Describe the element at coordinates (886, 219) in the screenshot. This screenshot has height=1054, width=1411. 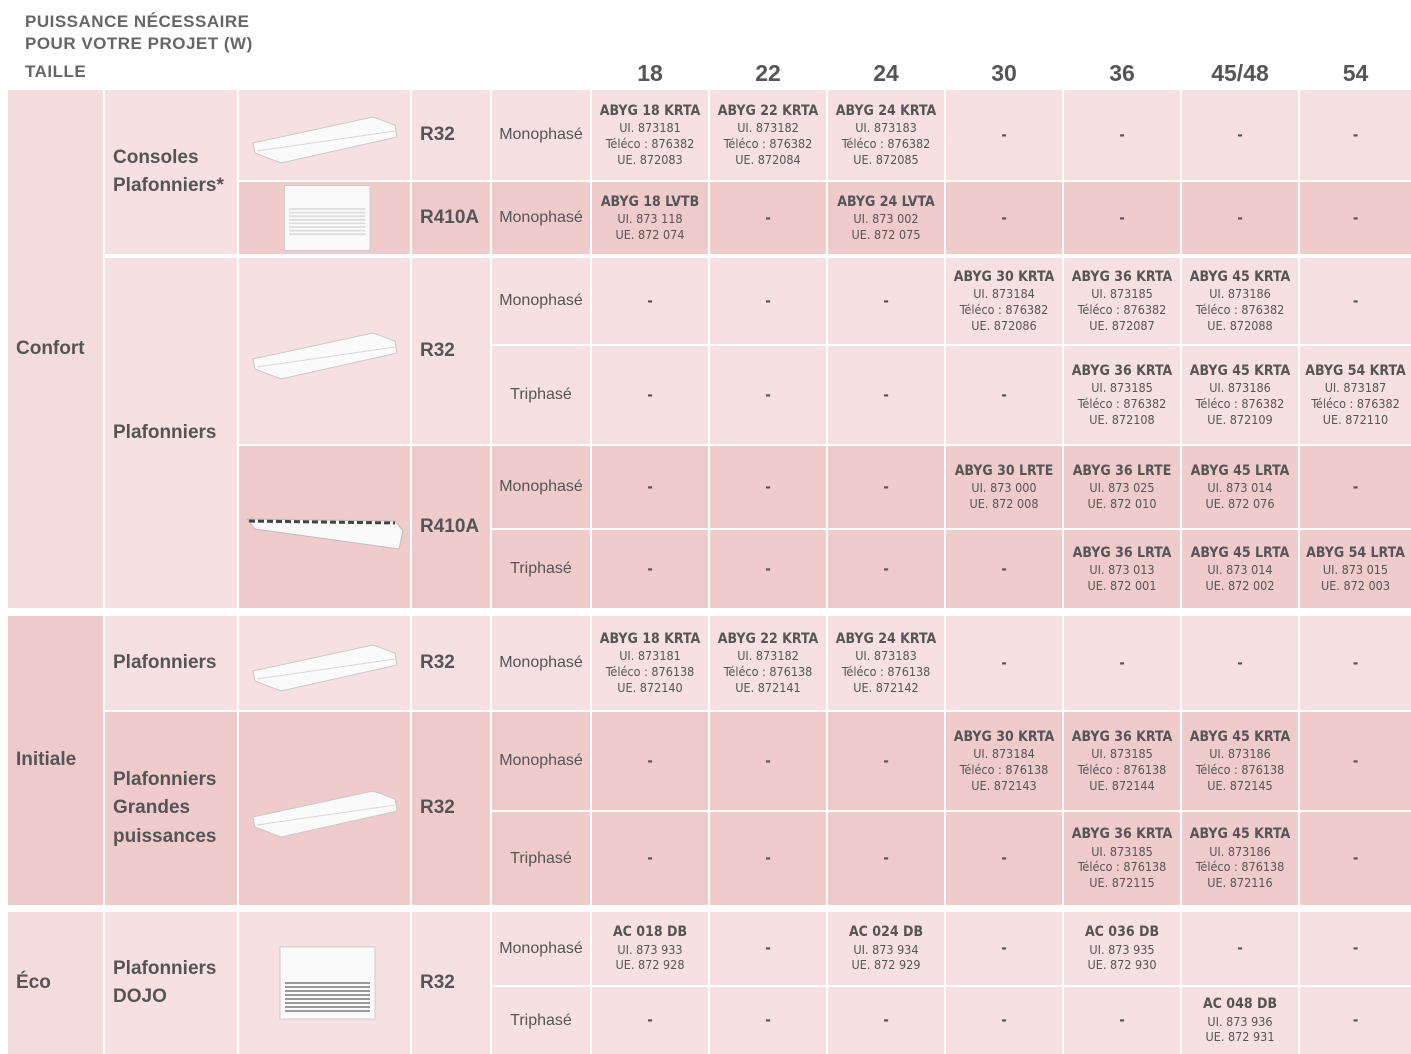
I see `reference: UI. 873 002` at that location.